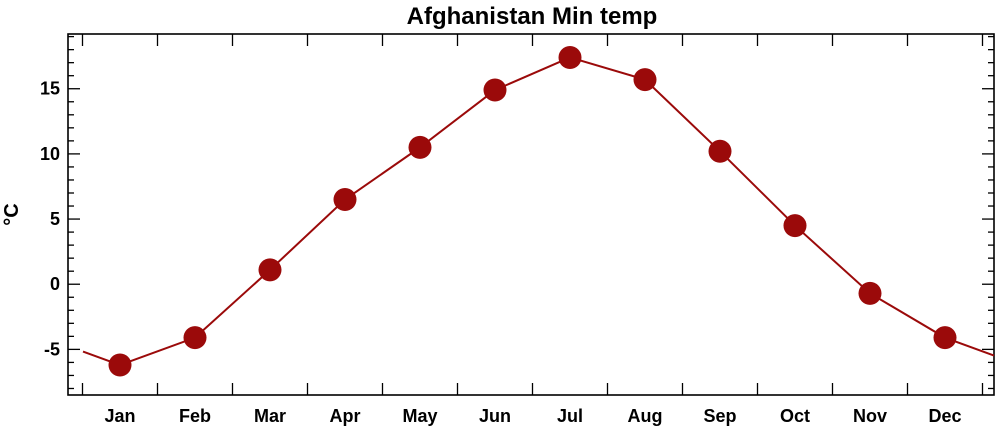 This screenshot has width=1000, height=431. Describe the element at coordinates (55, 219) in the screenshot. I see `y-tick-label: 5` at that location.